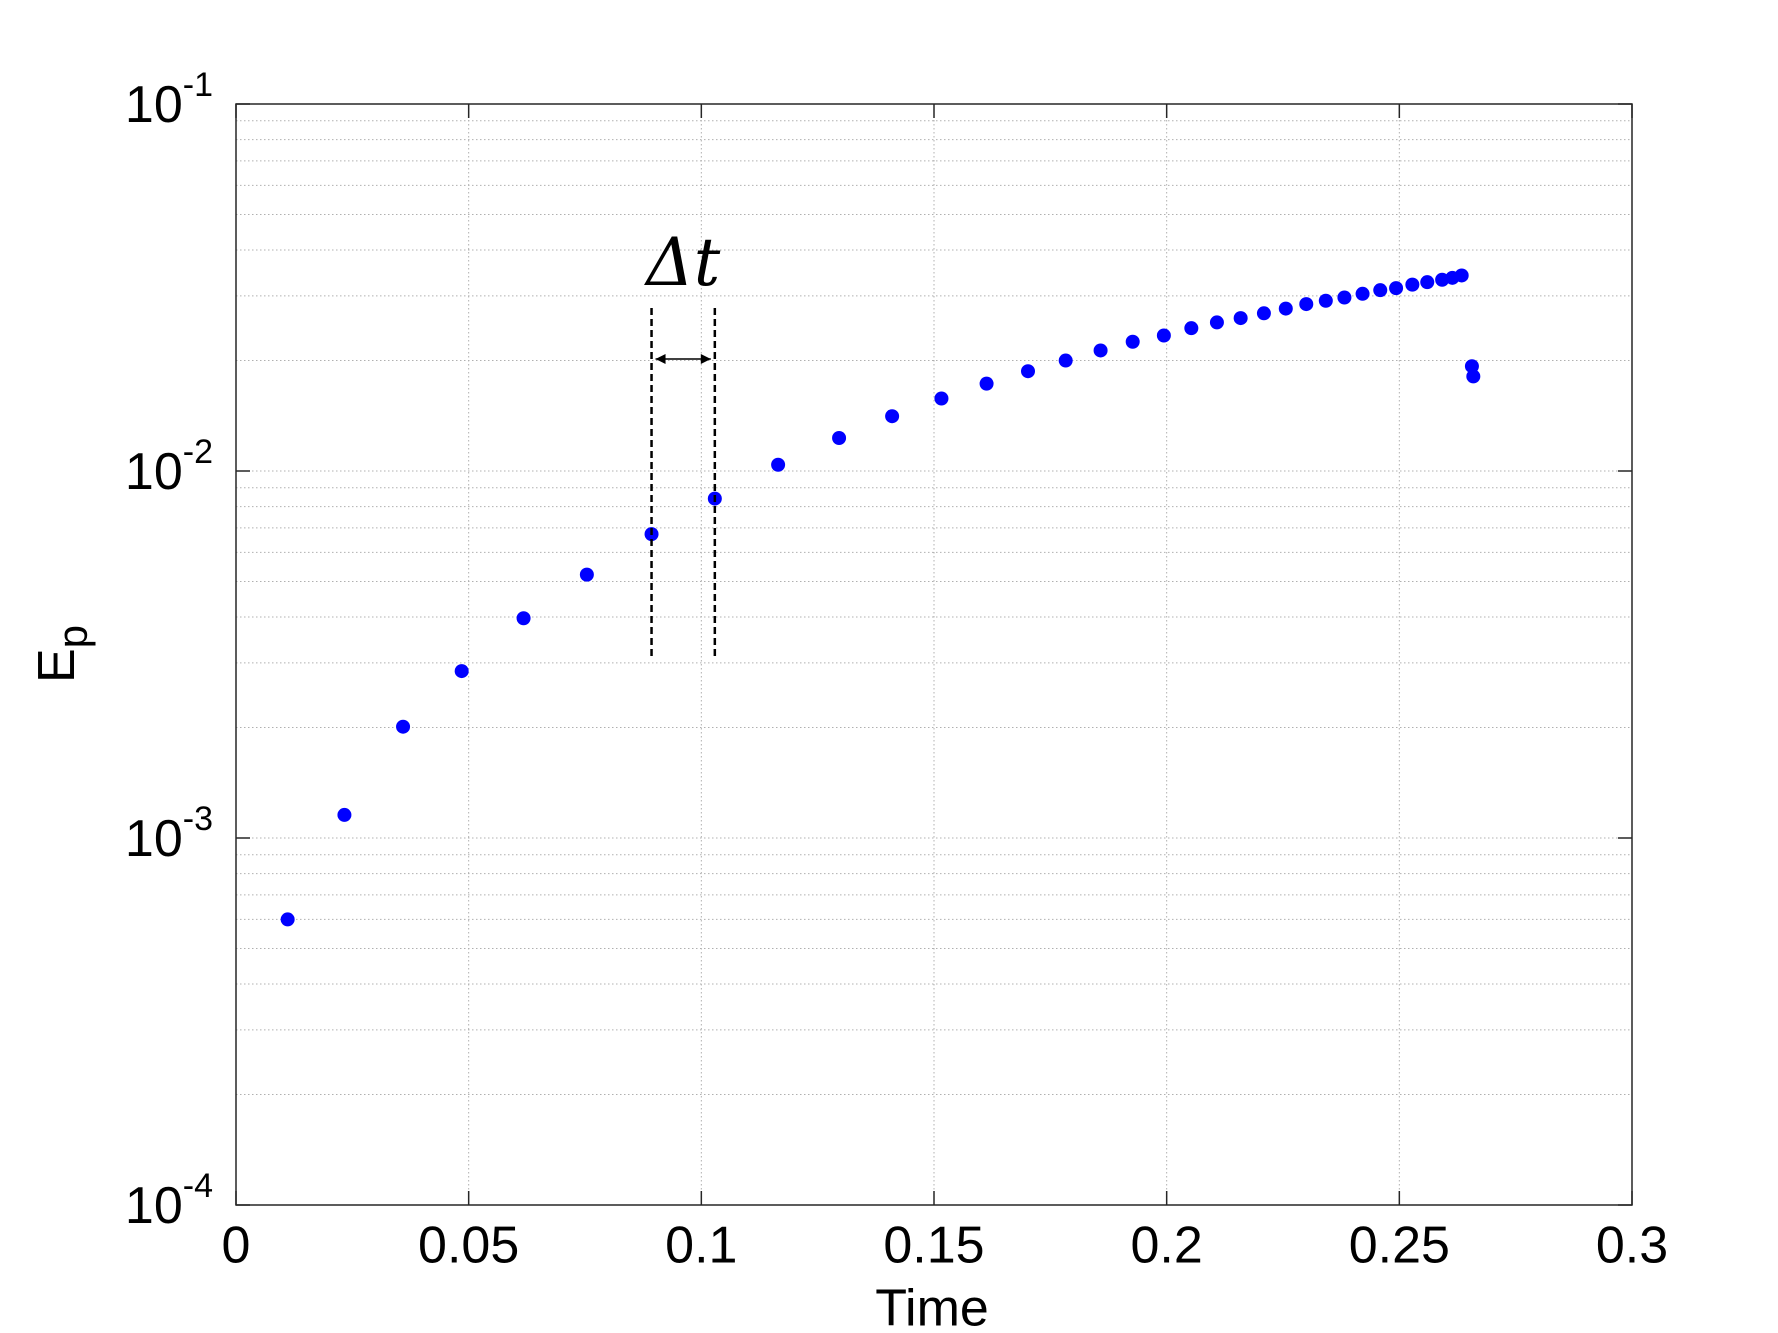 This screenshot has height=1333, width=1778. Describe the element at coordinates (701, 1246) in the screenshot. I see `x-tick-label: 0.1` at that location.